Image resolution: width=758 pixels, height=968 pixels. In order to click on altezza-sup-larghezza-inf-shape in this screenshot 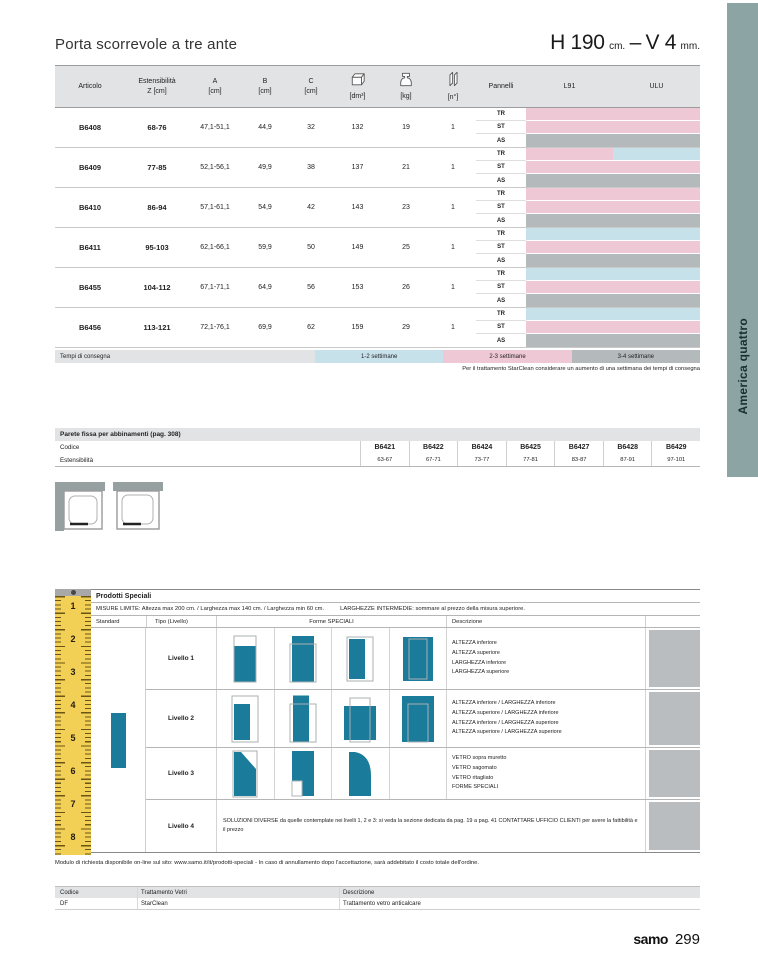, I will do `click(303, 718)`.